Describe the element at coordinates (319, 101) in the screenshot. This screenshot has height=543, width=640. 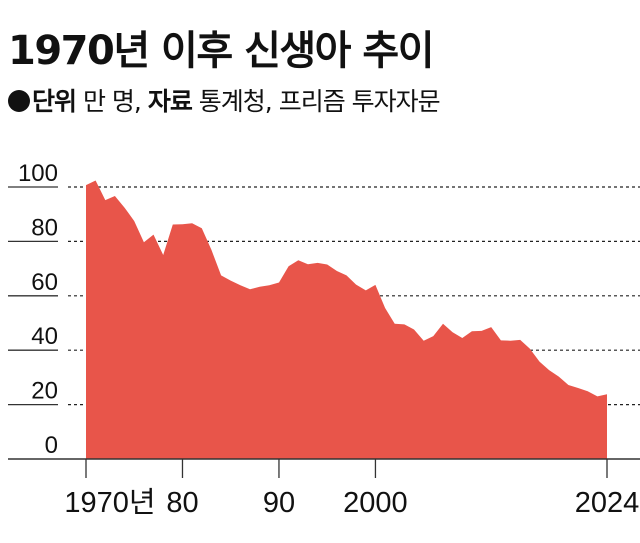
I see `source-value: 통계청, 프리즘 투자자문` at that location.